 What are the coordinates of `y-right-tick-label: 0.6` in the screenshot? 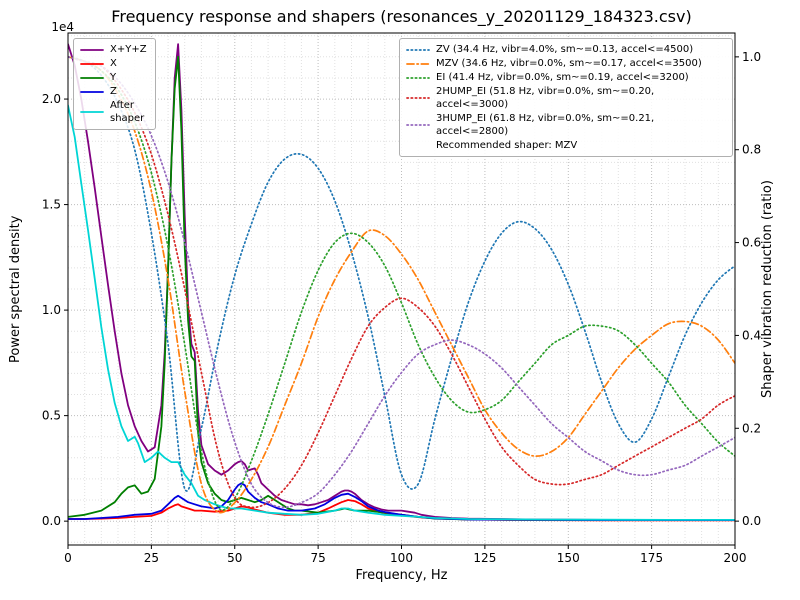 It's located at (751, 243).